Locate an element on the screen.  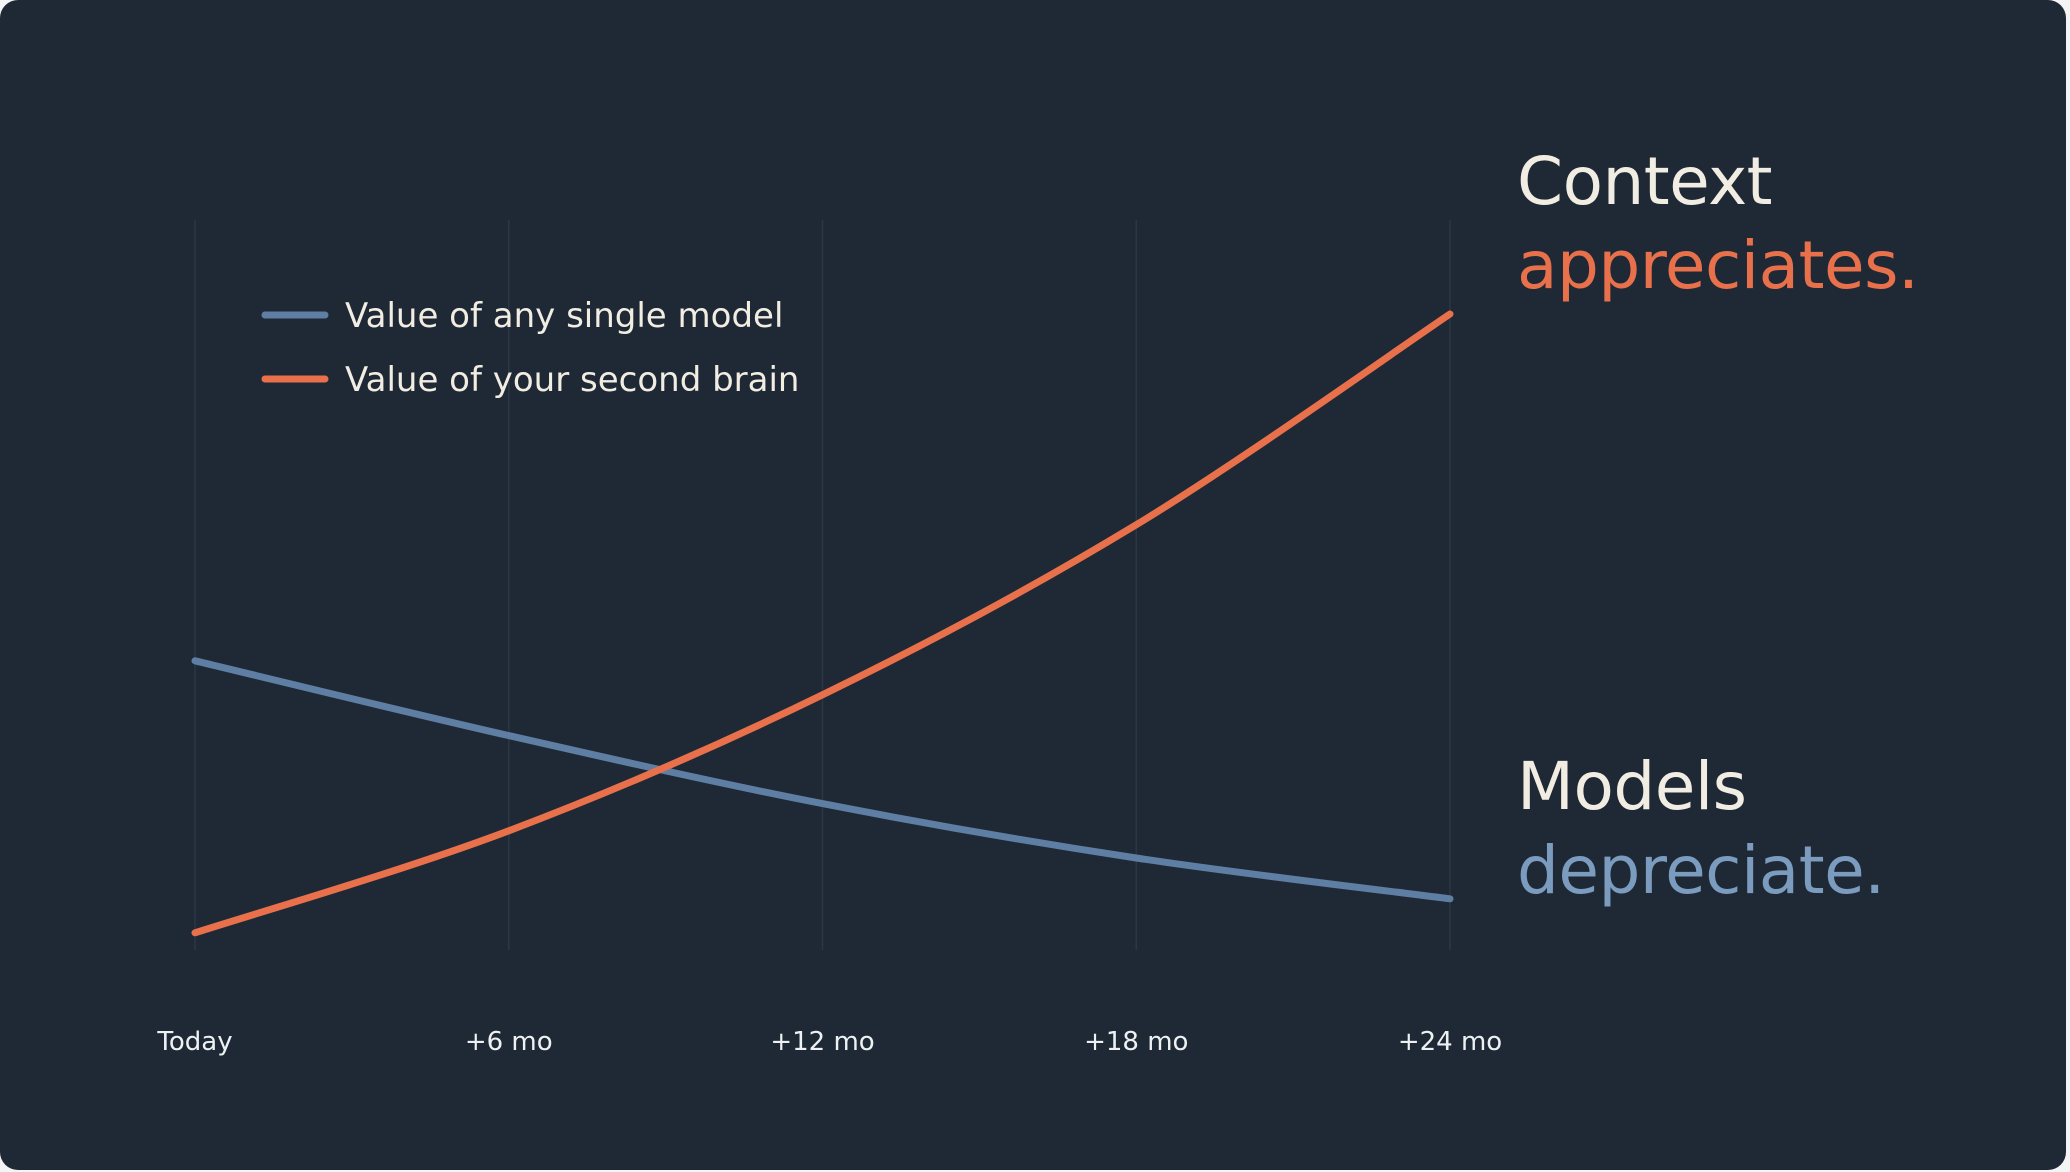
x-axis-tick-labels: Today +6 mo +12 mo +18 mo +24 mo is located at coordinates (829, 1042).